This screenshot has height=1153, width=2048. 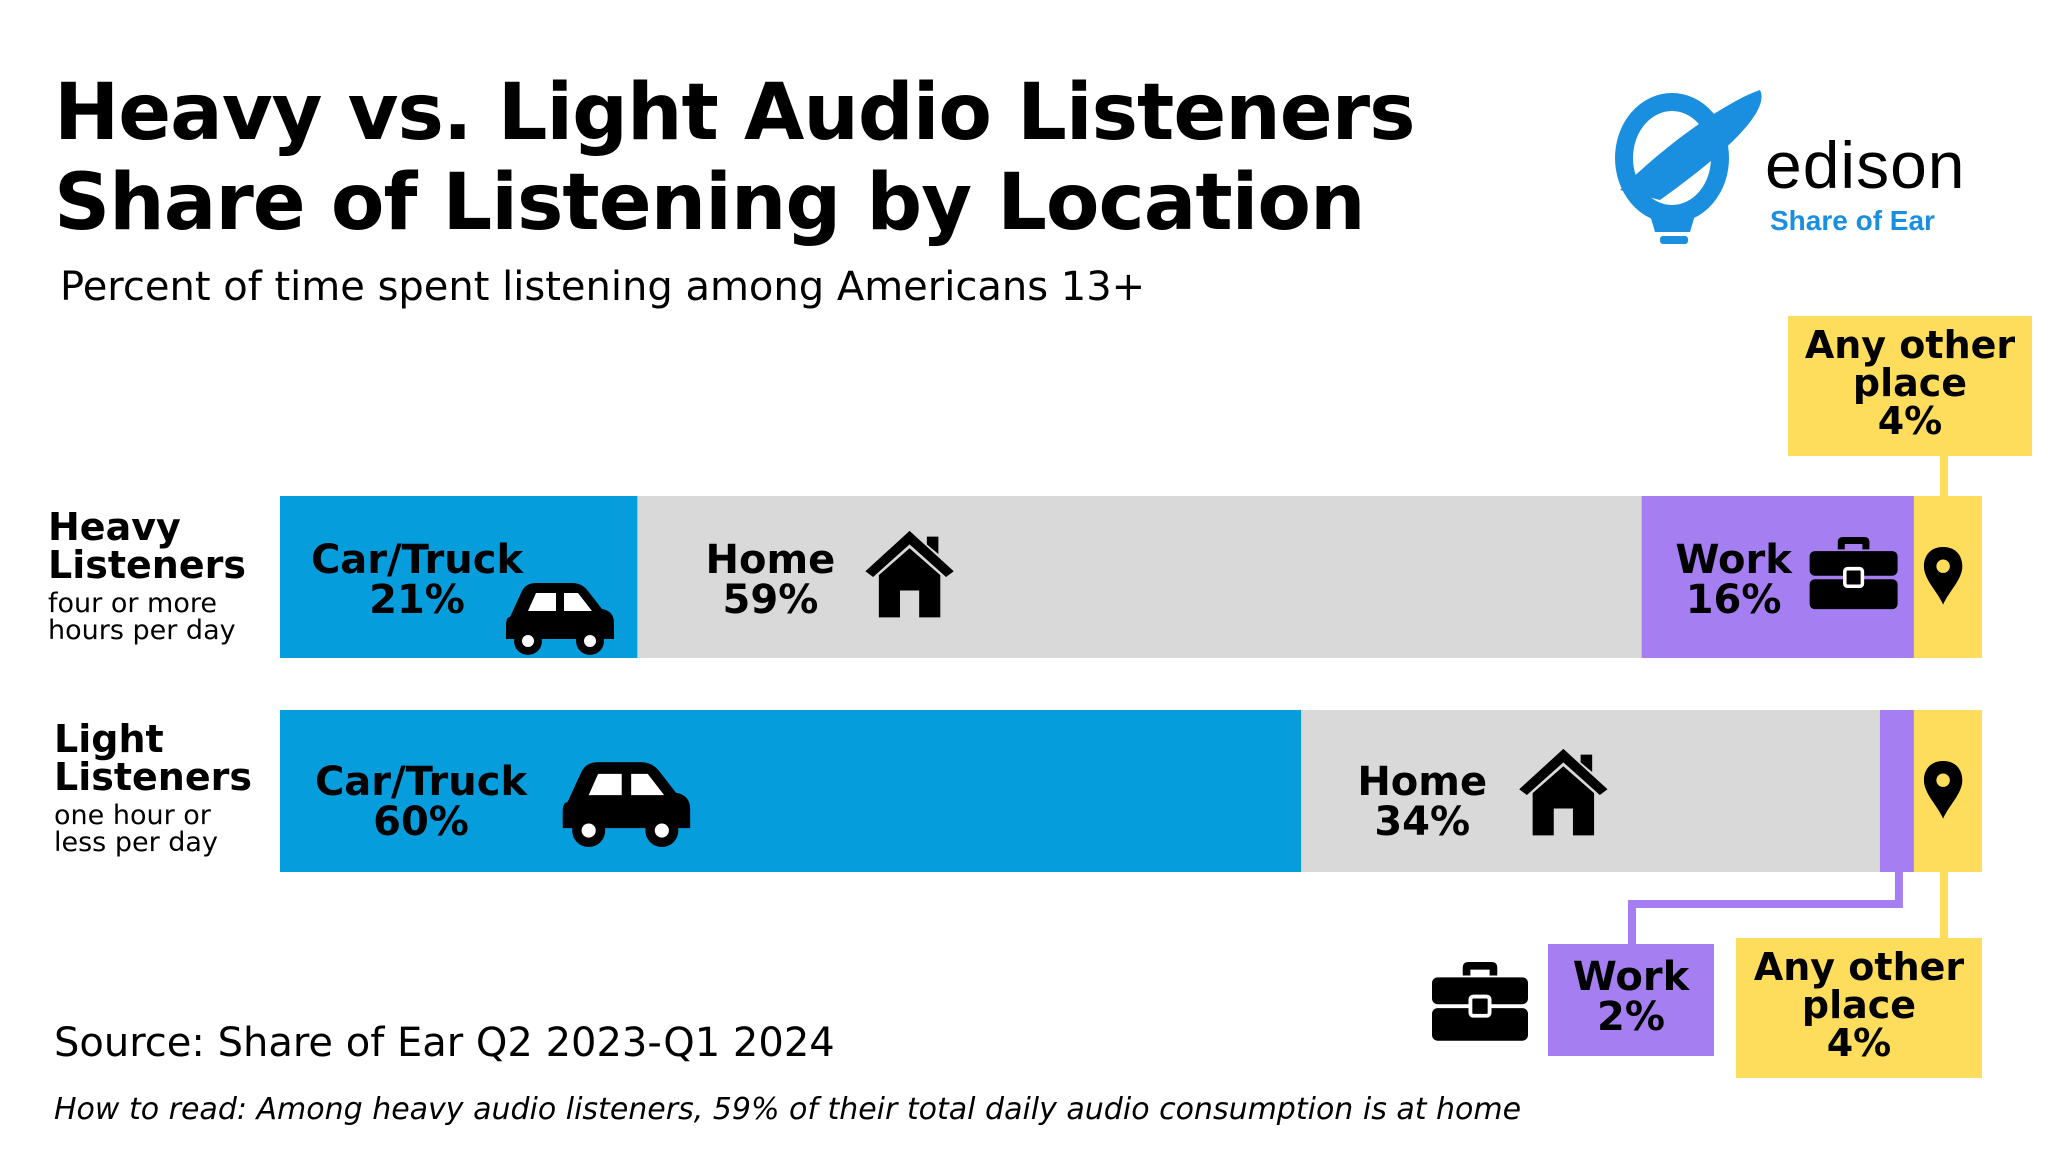 What do you see at coordinates (1631, 1017) in the screenshot?
I see `callout-light-work-pct: 2%` at bounding box center [1631, 1017].